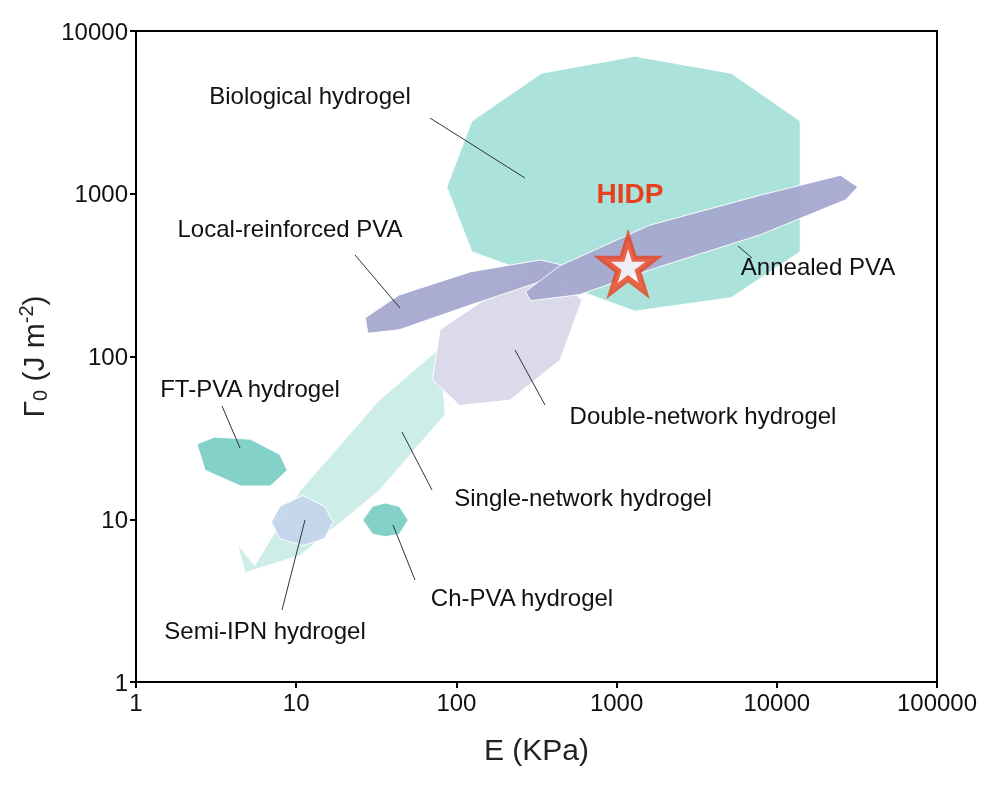 This screenshot has width=1001, height=794. Describe the element at coordinates (522, 597) in the screenshot. I see `text: Ch-PVA hydrogel` at that location.